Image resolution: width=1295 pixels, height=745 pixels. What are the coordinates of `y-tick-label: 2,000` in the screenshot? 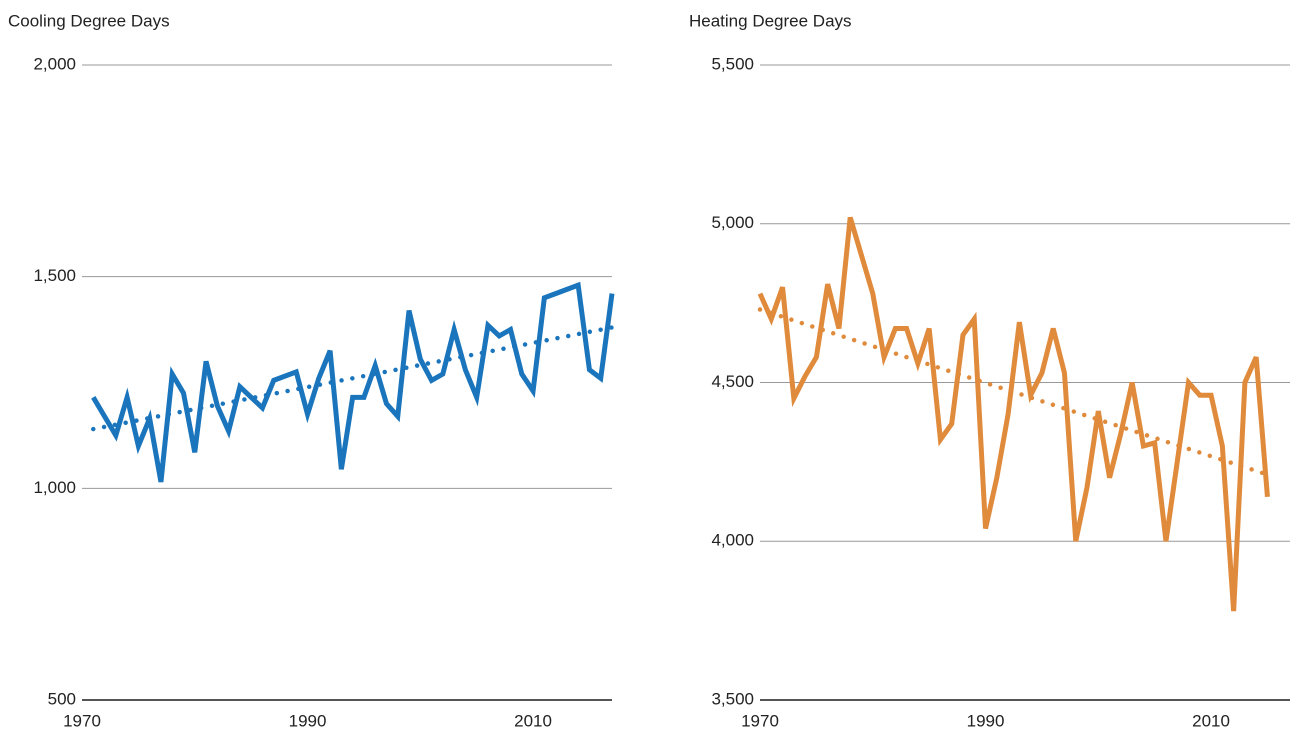 It's located at (54, 63).